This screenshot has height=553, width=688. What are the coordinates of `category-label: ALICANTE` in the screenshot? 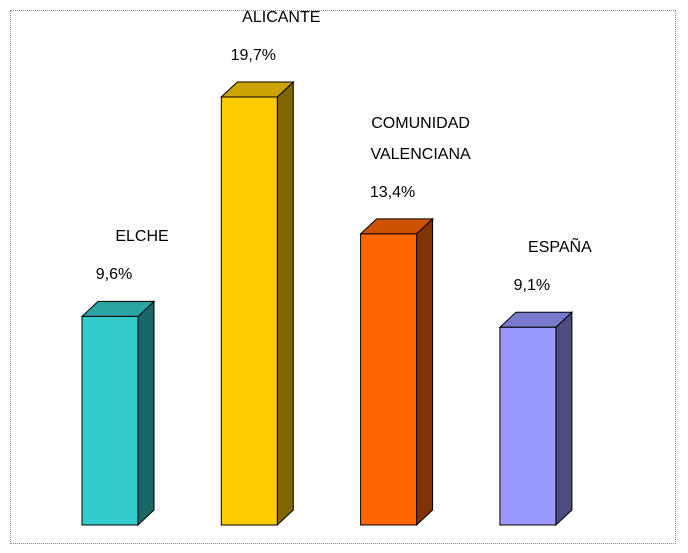 It's located at (281, 17).